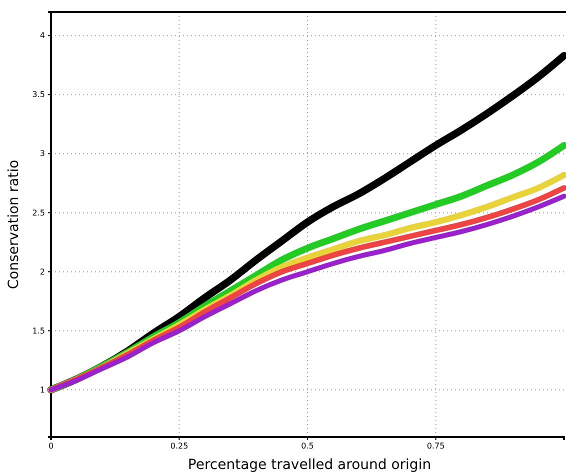 The image size is (566, 475). Describe the element at coordinates (14, 225) in the screenshot. I see `y-axis-title: Conservation ratio` at that location.